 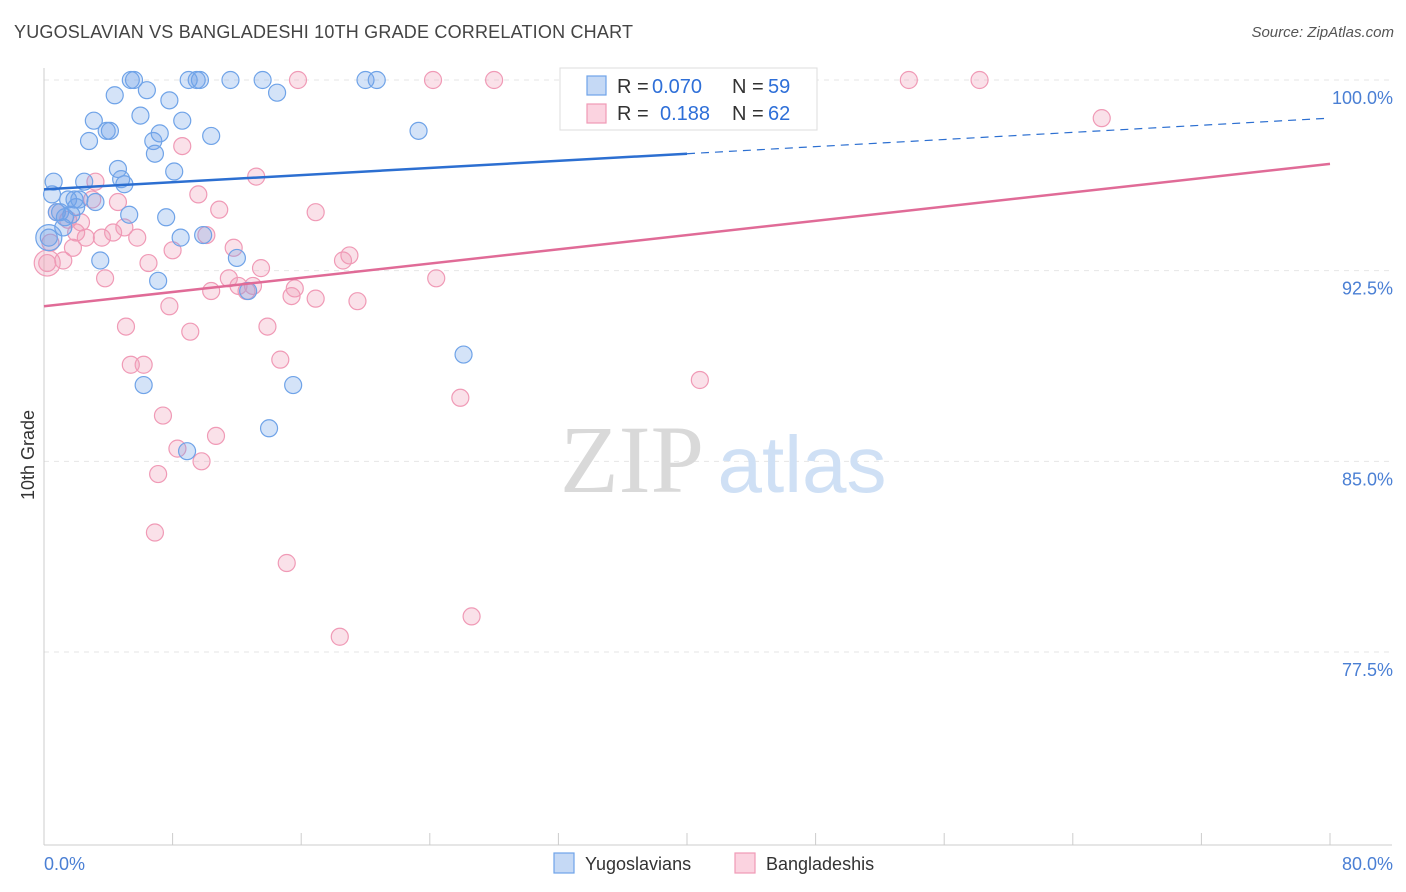 I want to click on y-tick-labels: 77.5% 85.0% 92.5% 100.0%, so click(x=1362, y=384).